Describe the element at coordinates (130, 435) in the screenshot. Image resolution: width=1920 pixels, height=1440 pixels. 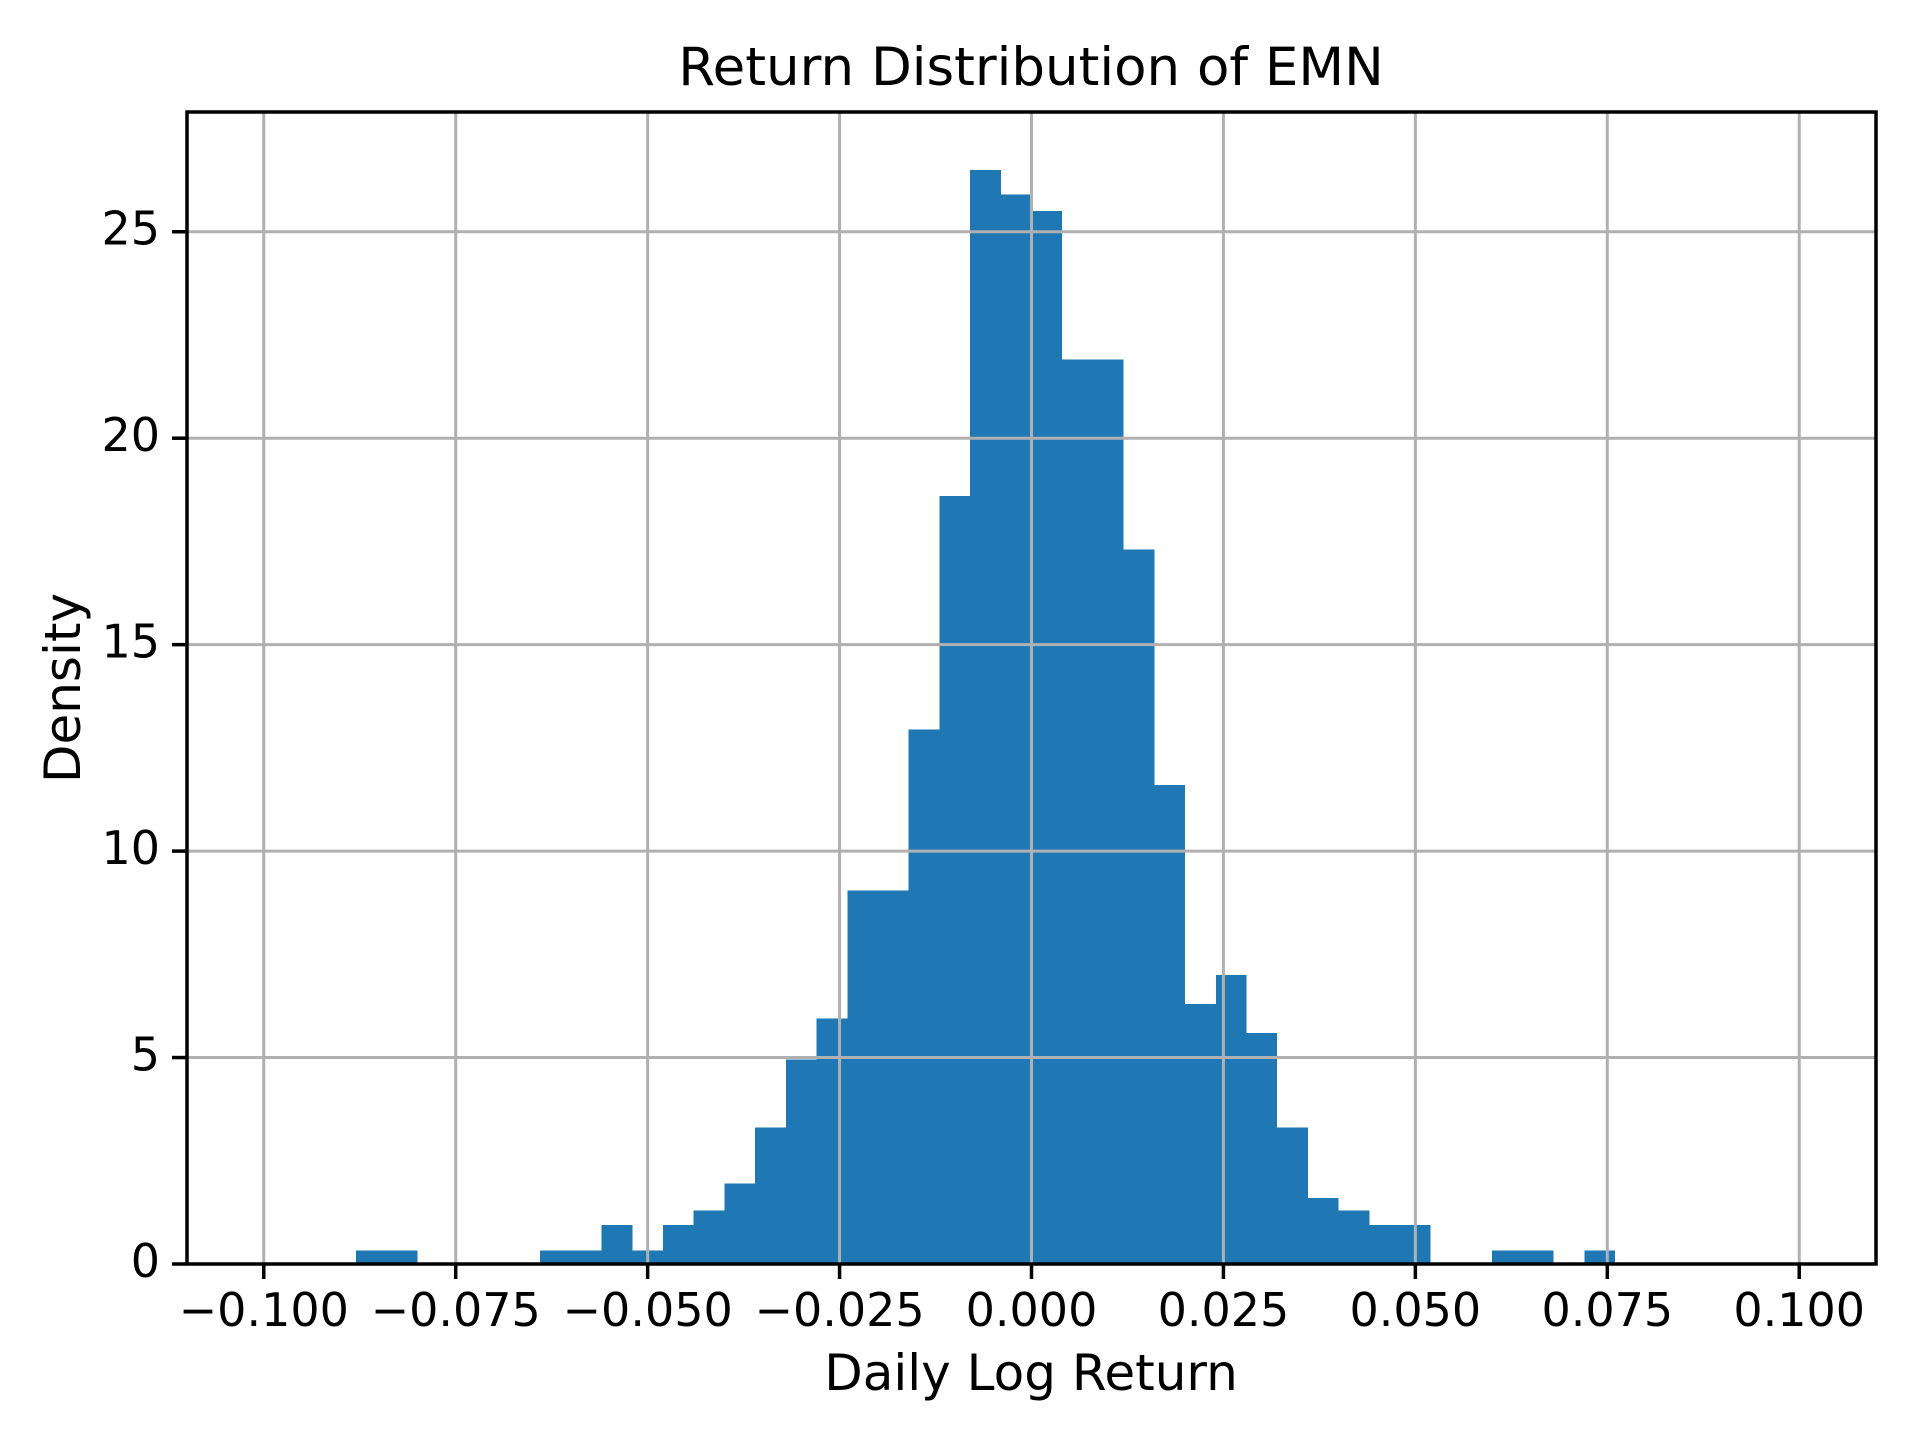
I see `y-tick-label: 20` at that location.